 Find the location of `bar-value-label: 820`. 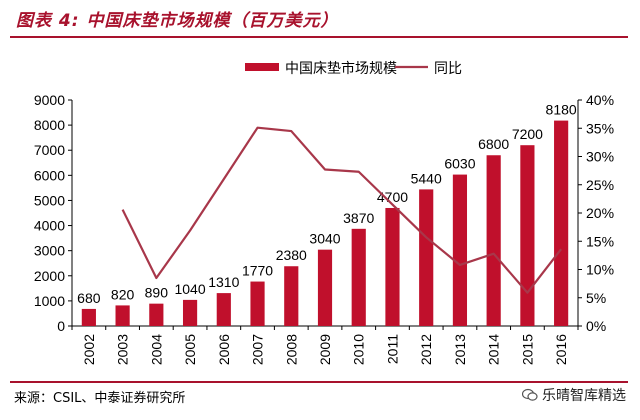

bar-value-label: 820 is located at coordinates (123, 294).